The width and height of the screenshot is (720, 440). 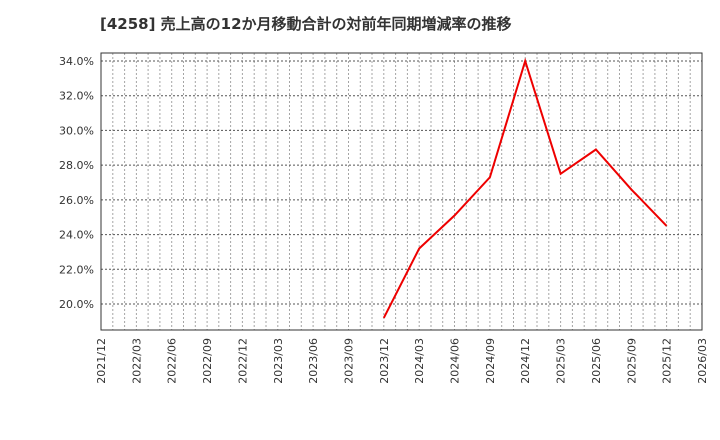 What do you see at coordinates (596, 361) in the screenshot?
I see `x-tick-label: 2025/06` at bounding box center [596, 361].